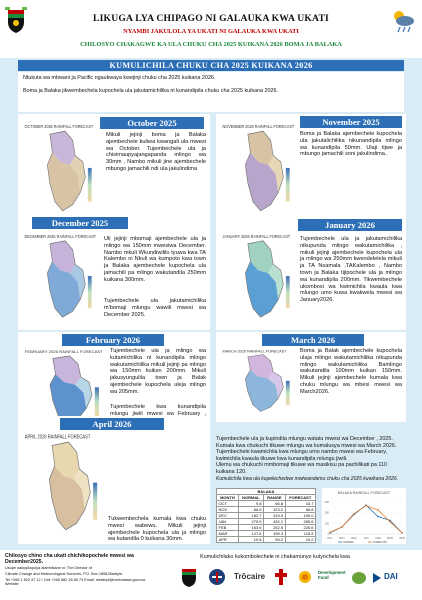  Describe the element at coordinates (257, 236) in the screenshot. I see `jan-map-title: JANUARY 2026 RAINFALL FORECAST` at that location.